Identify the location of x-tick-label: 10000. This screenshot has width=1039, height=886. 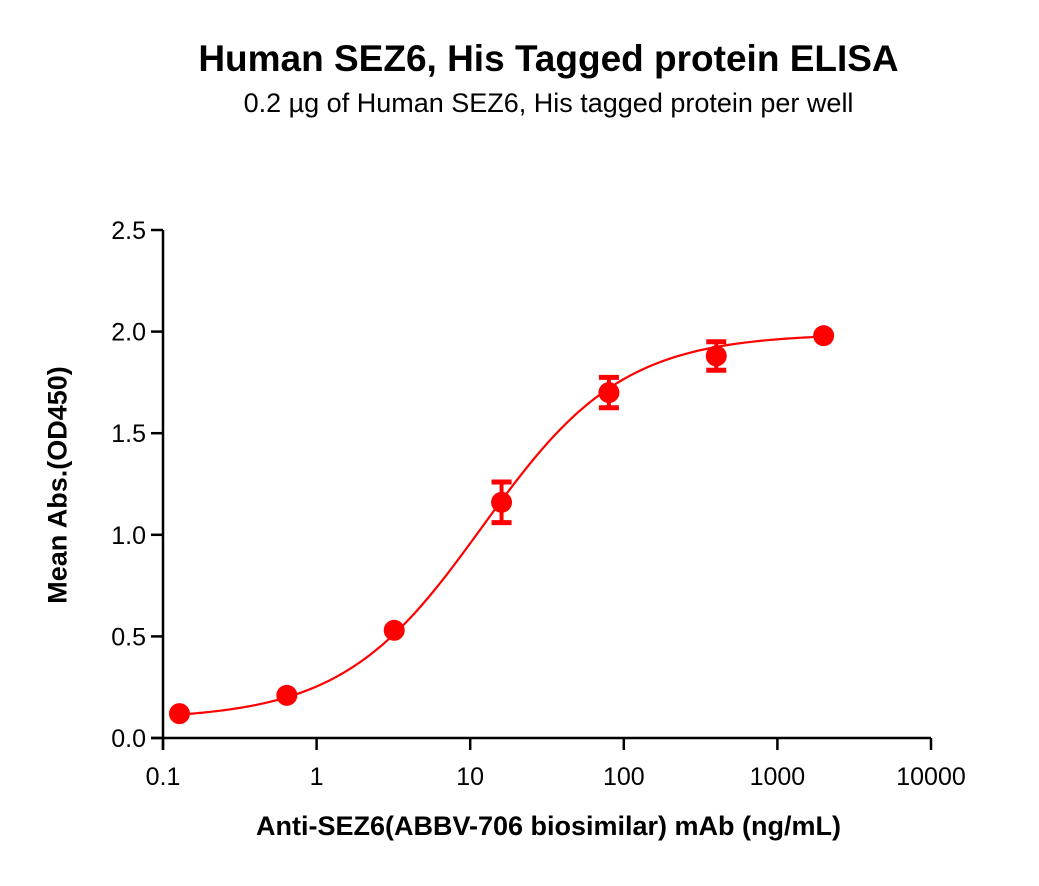
(931, 777).